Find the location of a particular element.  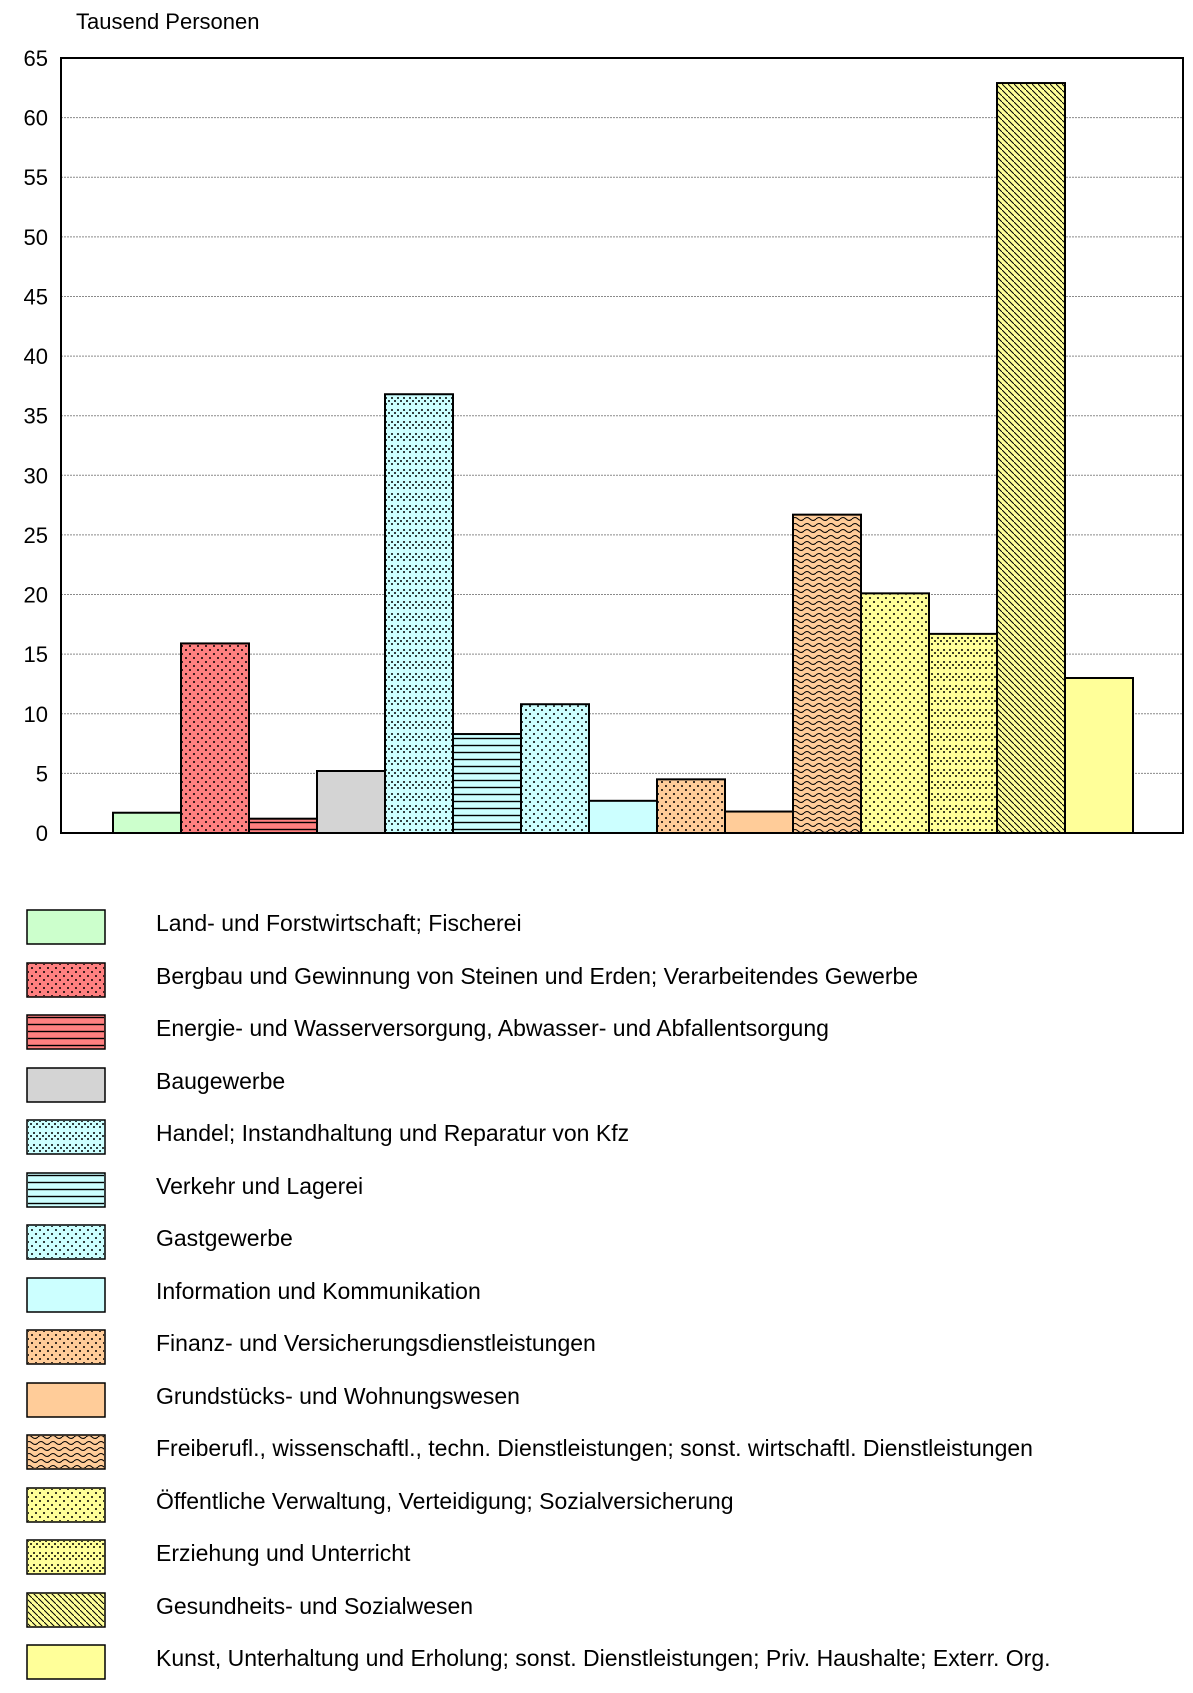

legend-label: Gastgewerbe is located at coordinates (224, 1238).